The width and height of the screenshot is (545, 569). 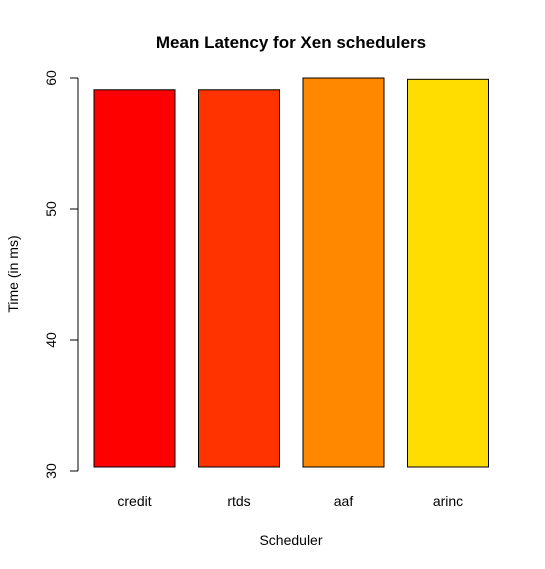 I want to click on y-tick-label: 50, so click(x=51, y=209).